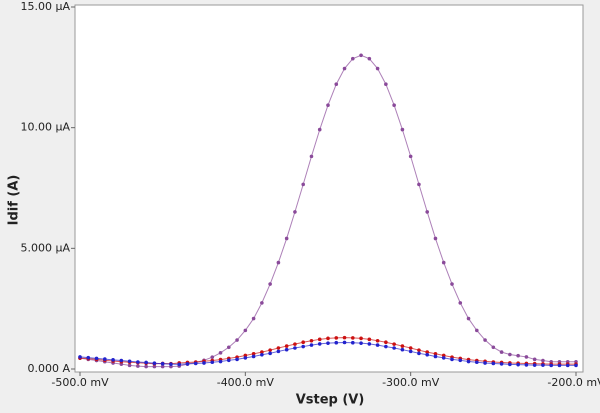 This screenshot has height=413, width=600. Describe the element at coordinates (411, 382) in the screenshot. I see `x-tick-label: -300.0 mV` at that location.